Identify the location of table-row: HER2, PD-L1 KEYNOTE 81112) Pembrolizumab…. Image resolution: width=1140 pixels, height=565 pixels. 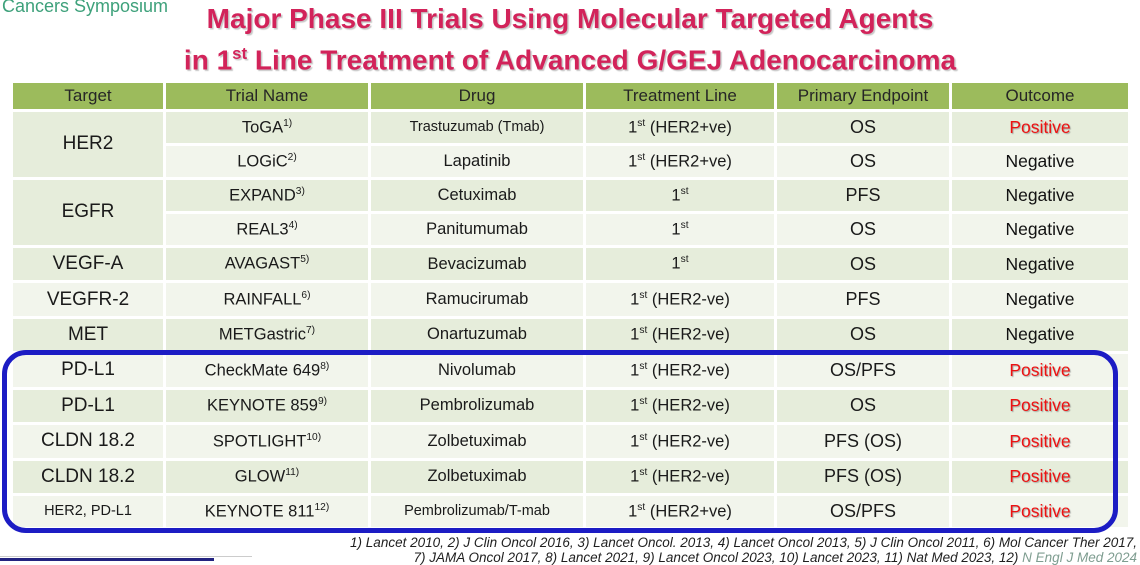
(570, 511).